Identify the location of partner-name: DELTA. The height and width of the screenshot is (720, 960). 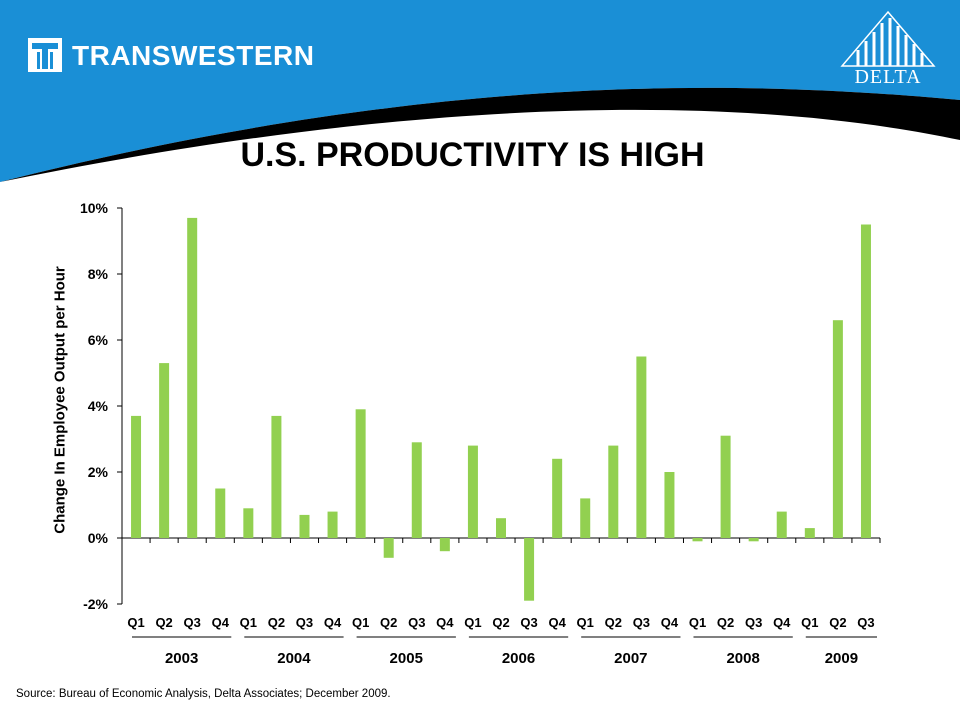
(888, 77).